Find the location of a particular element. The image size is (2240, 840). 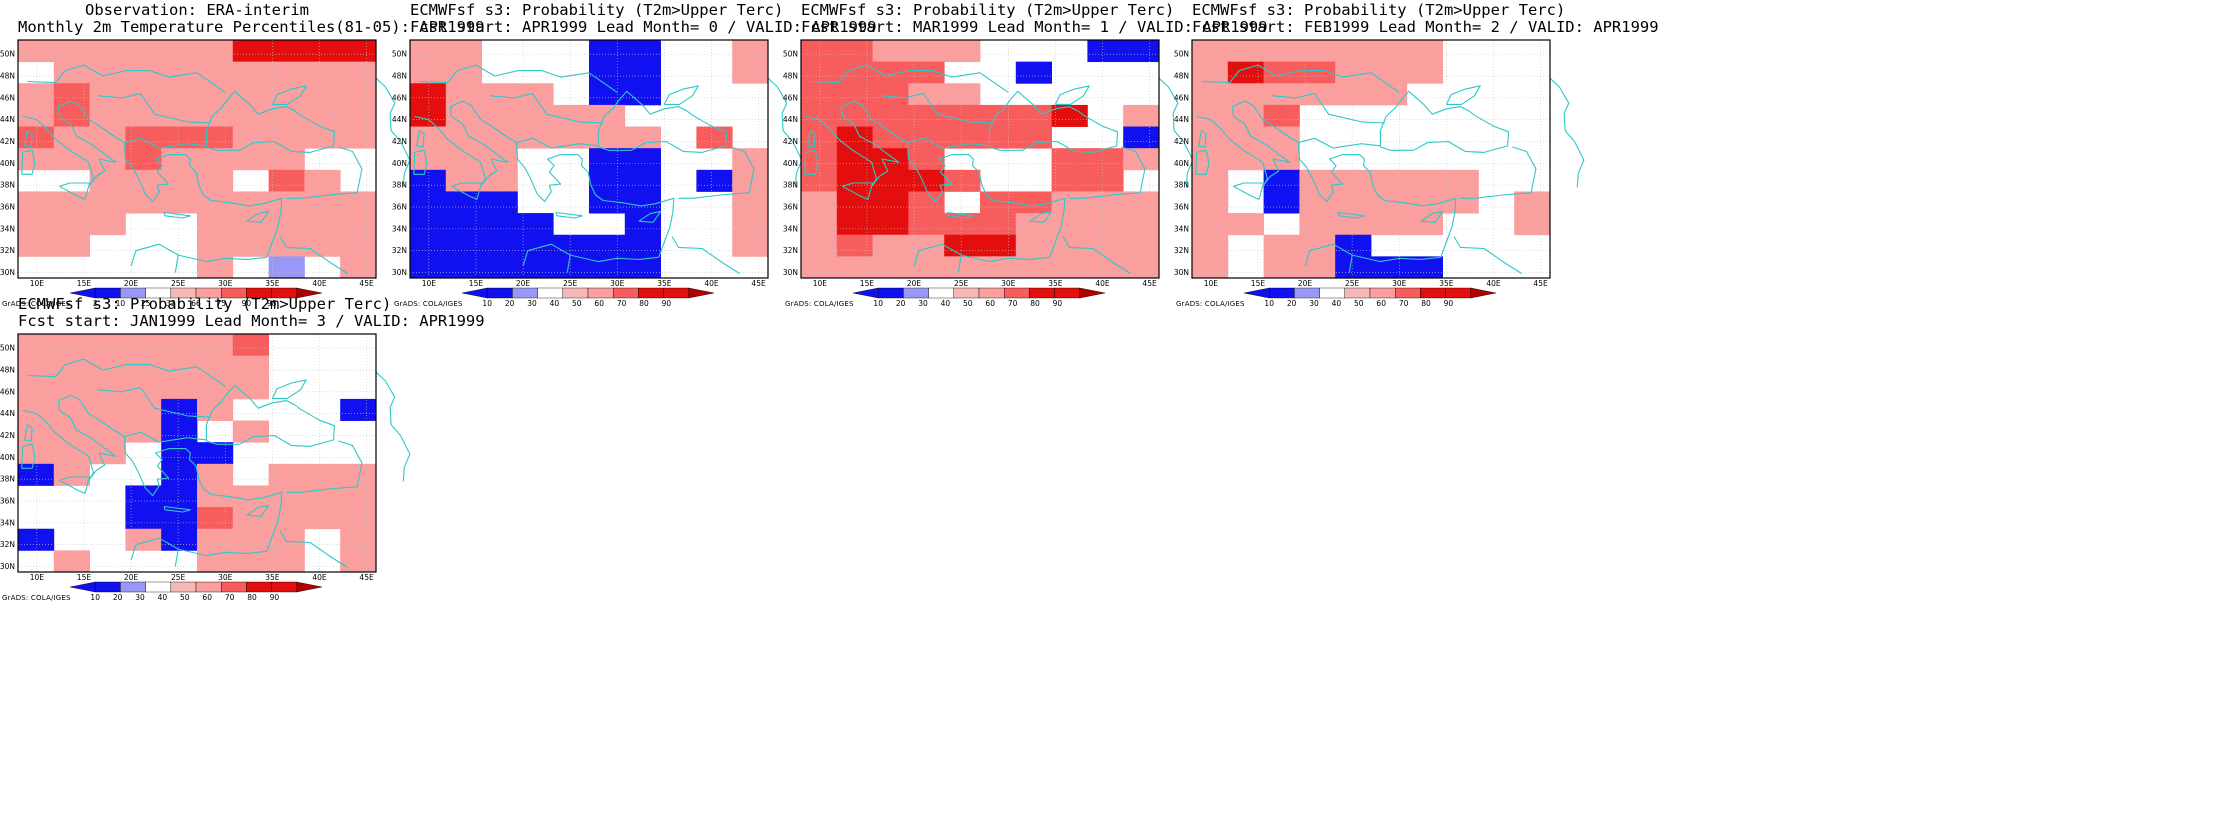

lat-tick-label: 46N is located at coordinates (7, 391).